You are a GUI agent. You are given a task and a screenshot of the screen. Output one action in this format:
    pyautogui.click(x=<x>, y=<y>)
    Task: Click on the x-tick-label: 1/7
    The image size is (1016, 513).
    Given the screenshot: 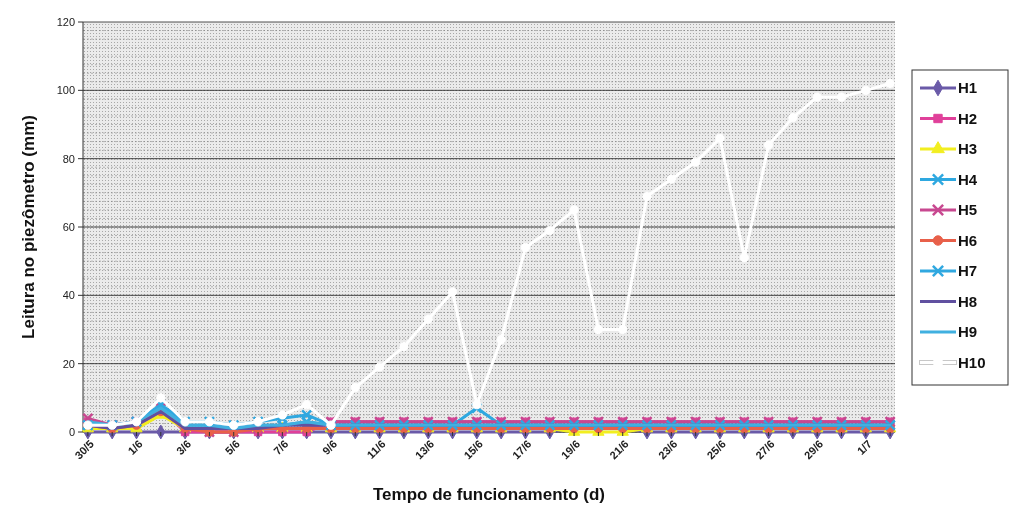 What is the action you would take?
    pyautogui.click(x=864, y=447)
    